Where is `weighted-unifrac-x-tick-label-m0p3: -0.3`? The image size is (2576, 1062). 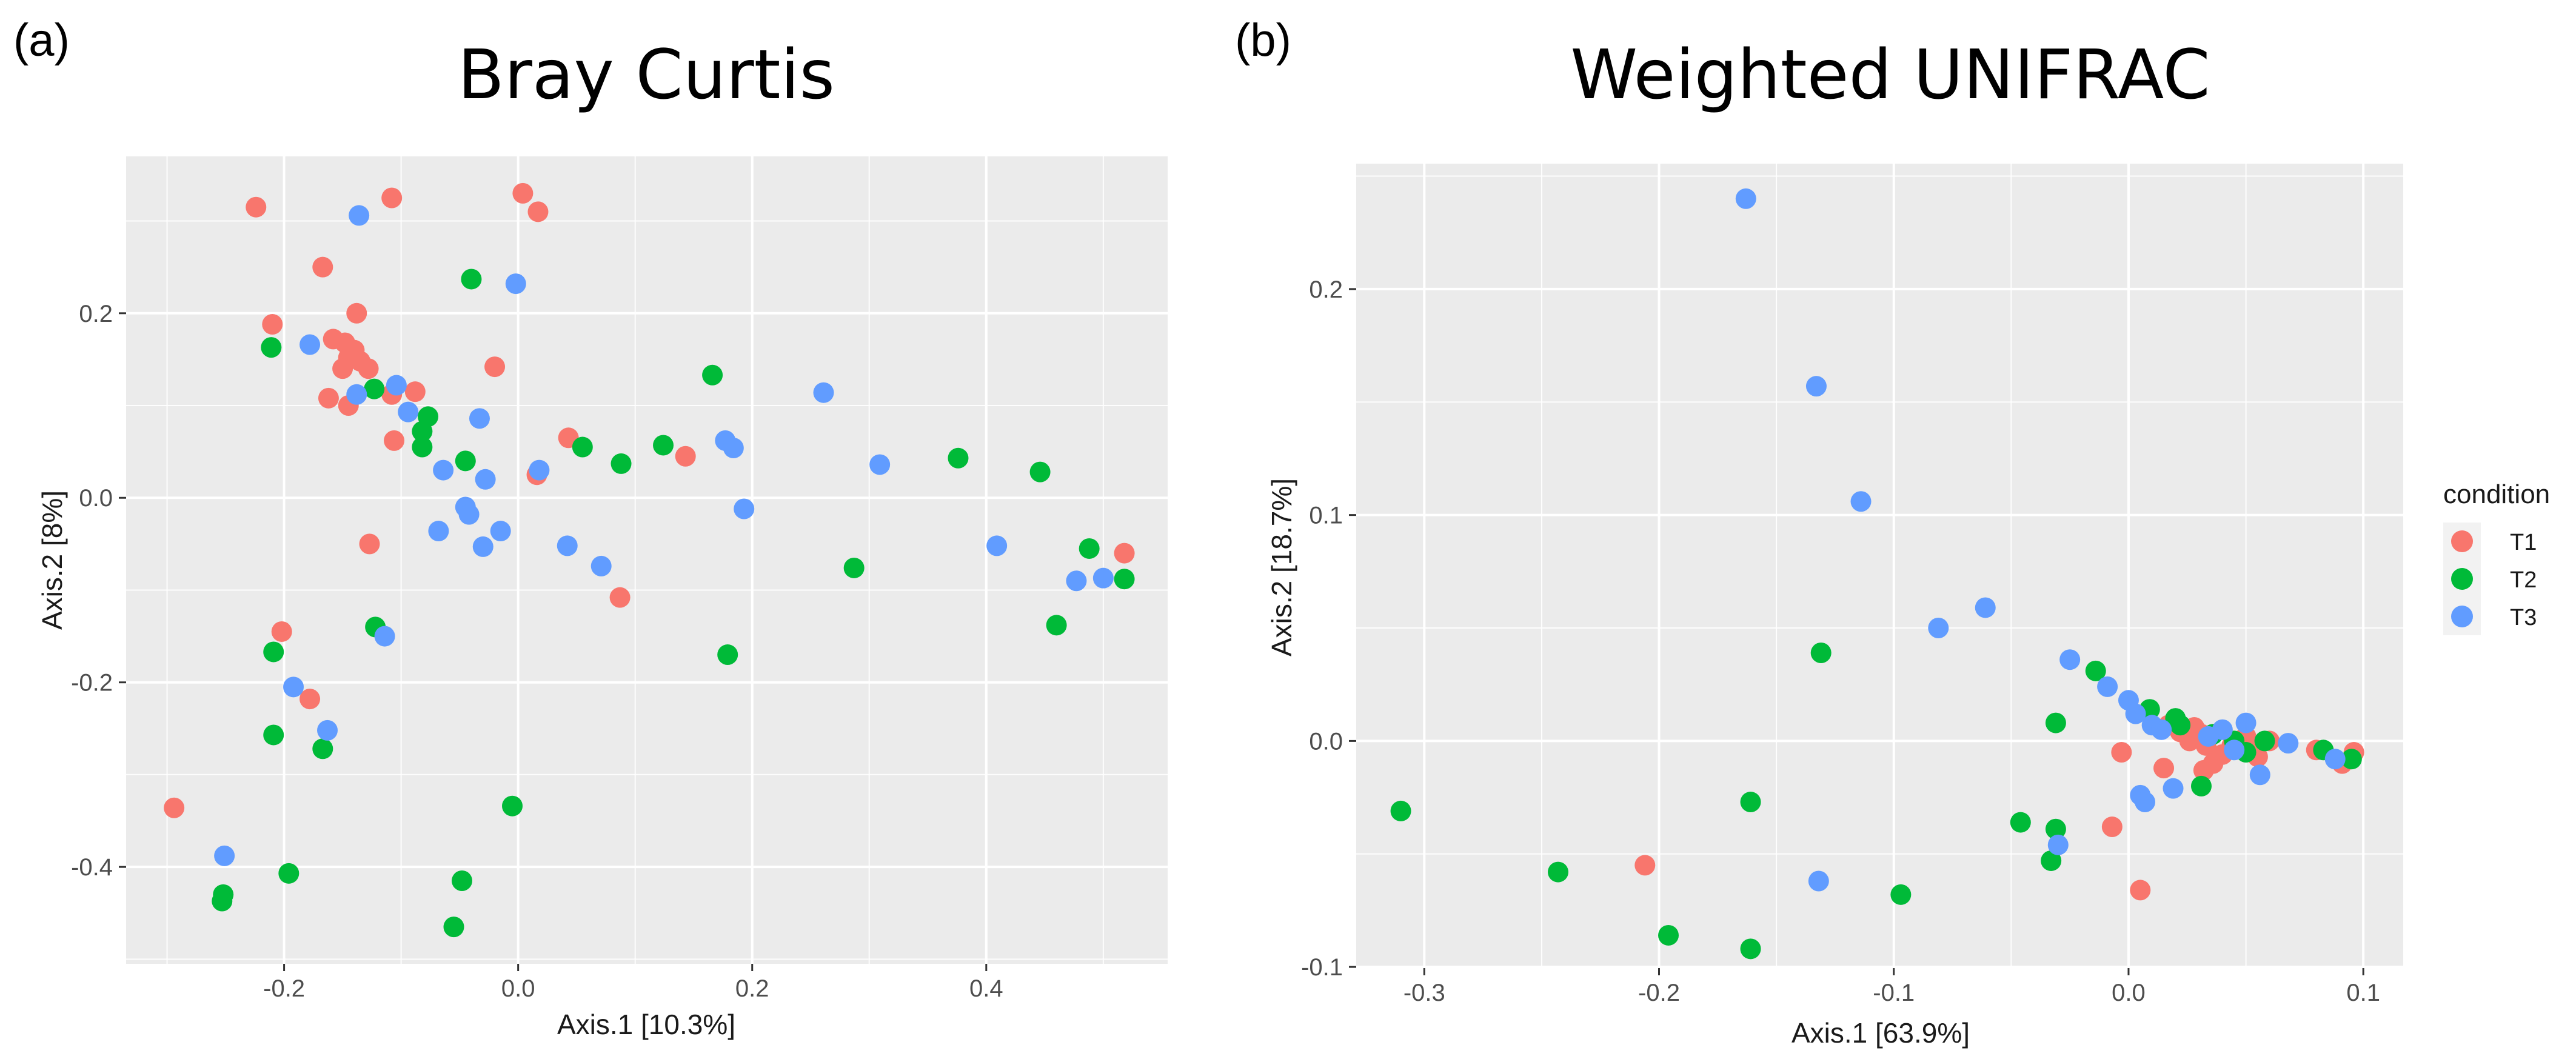
weighted-unifrac-x-tick-label-m0p3: -0.3 is located at coordinates (1424, 993).